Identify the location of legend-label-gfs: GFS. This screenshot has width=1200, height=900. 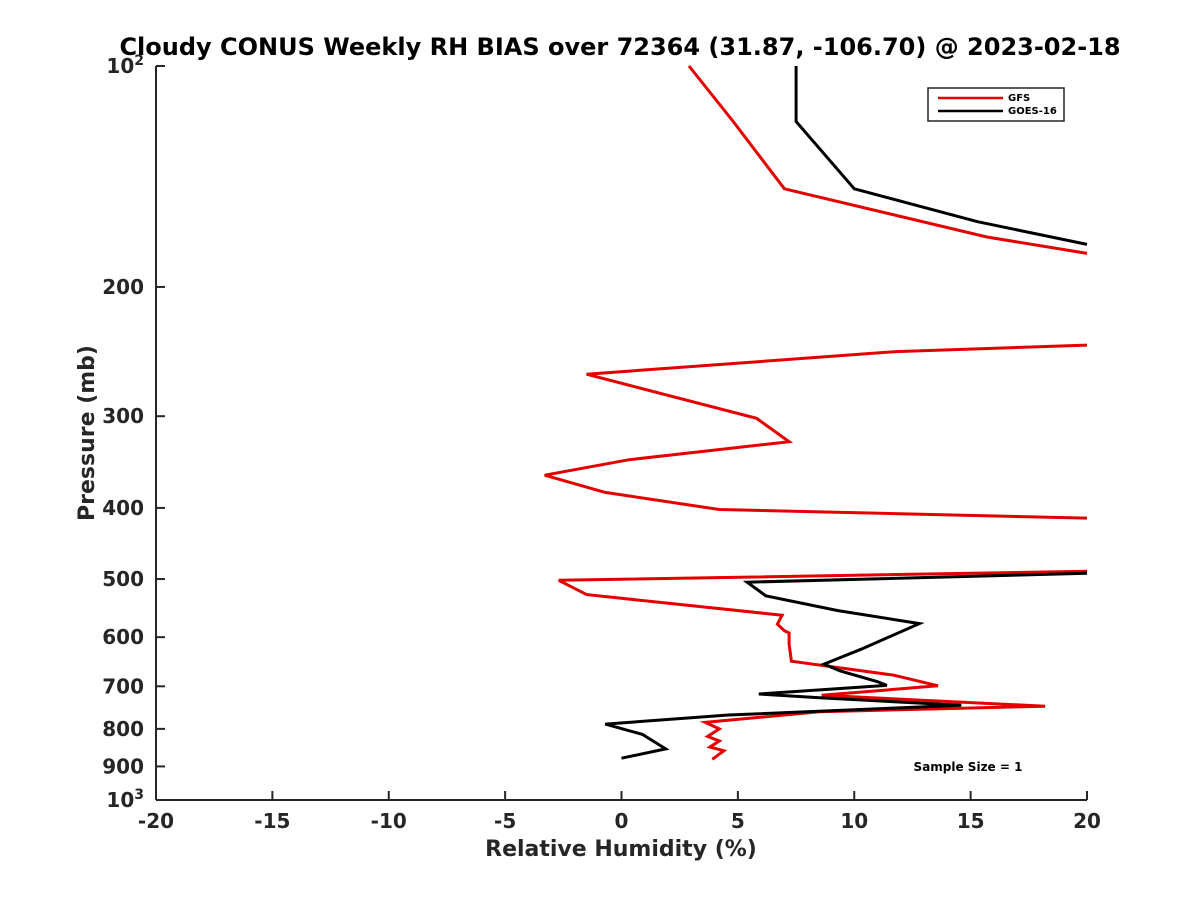
(1019, 98).